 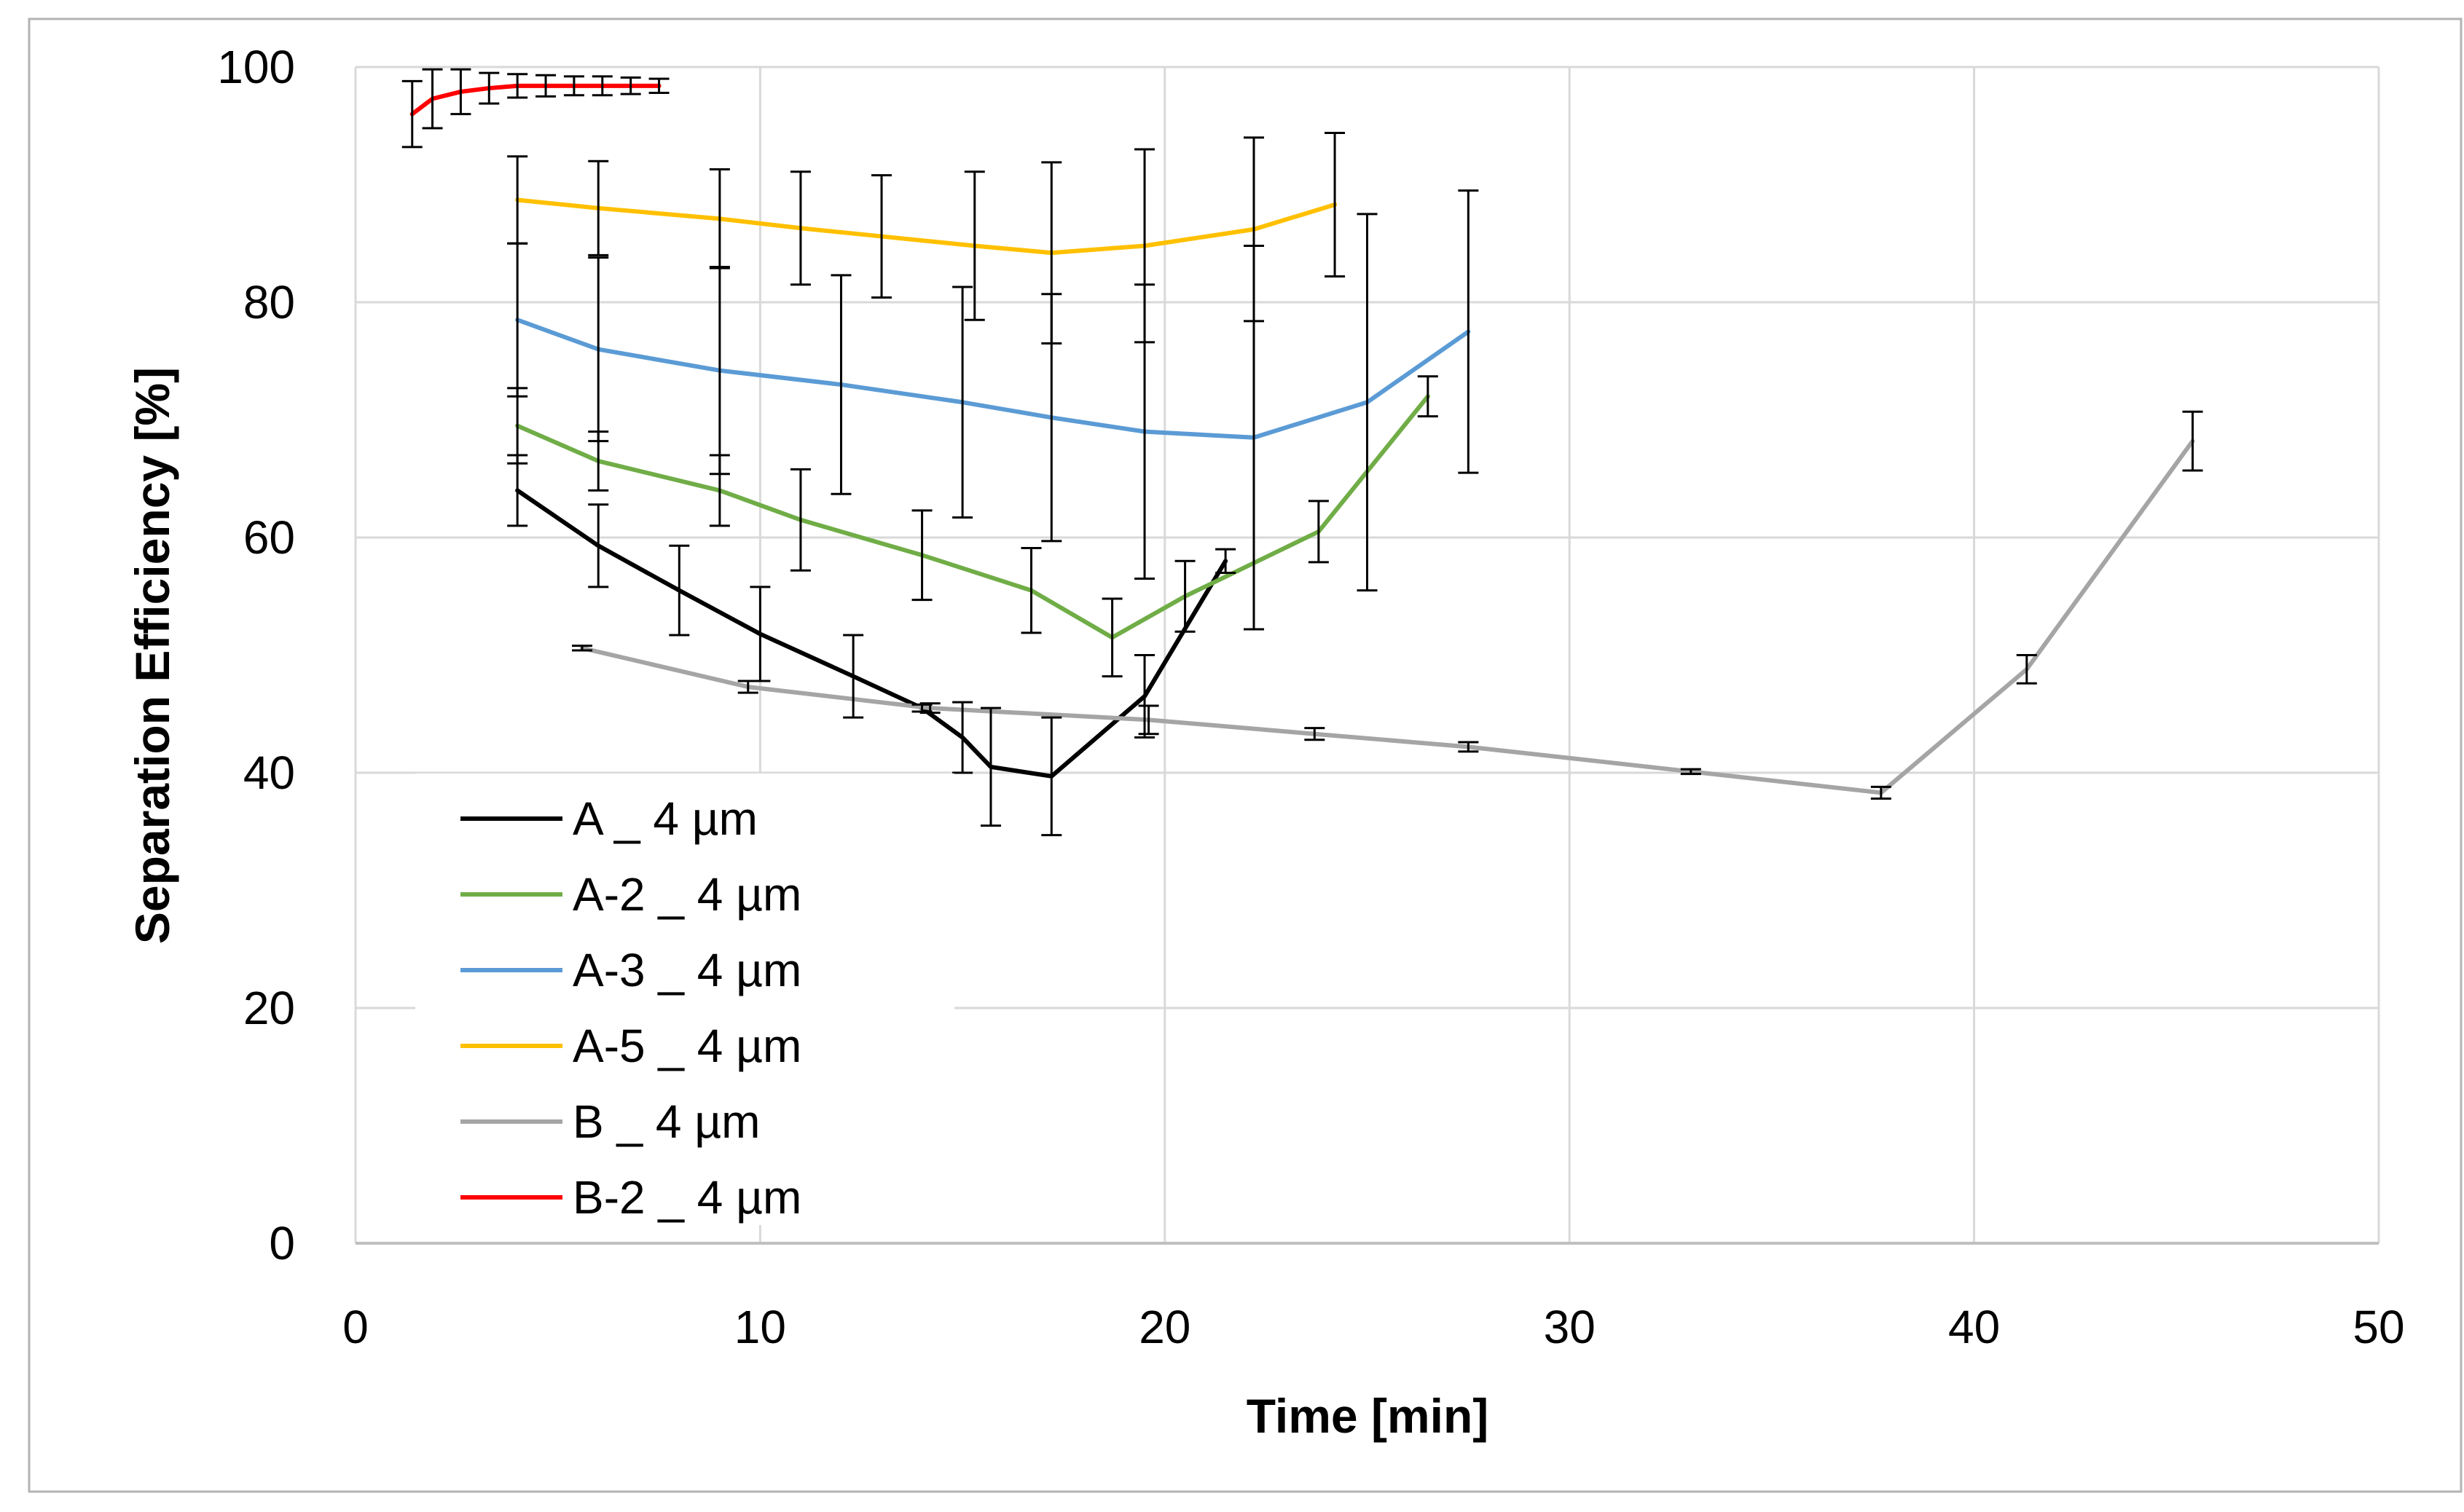 What do you see at coordinates (687, 1046) in the screenshot?
I see `legend-label: A-5 _ 4 µm` at bounding box center [687, 1046].